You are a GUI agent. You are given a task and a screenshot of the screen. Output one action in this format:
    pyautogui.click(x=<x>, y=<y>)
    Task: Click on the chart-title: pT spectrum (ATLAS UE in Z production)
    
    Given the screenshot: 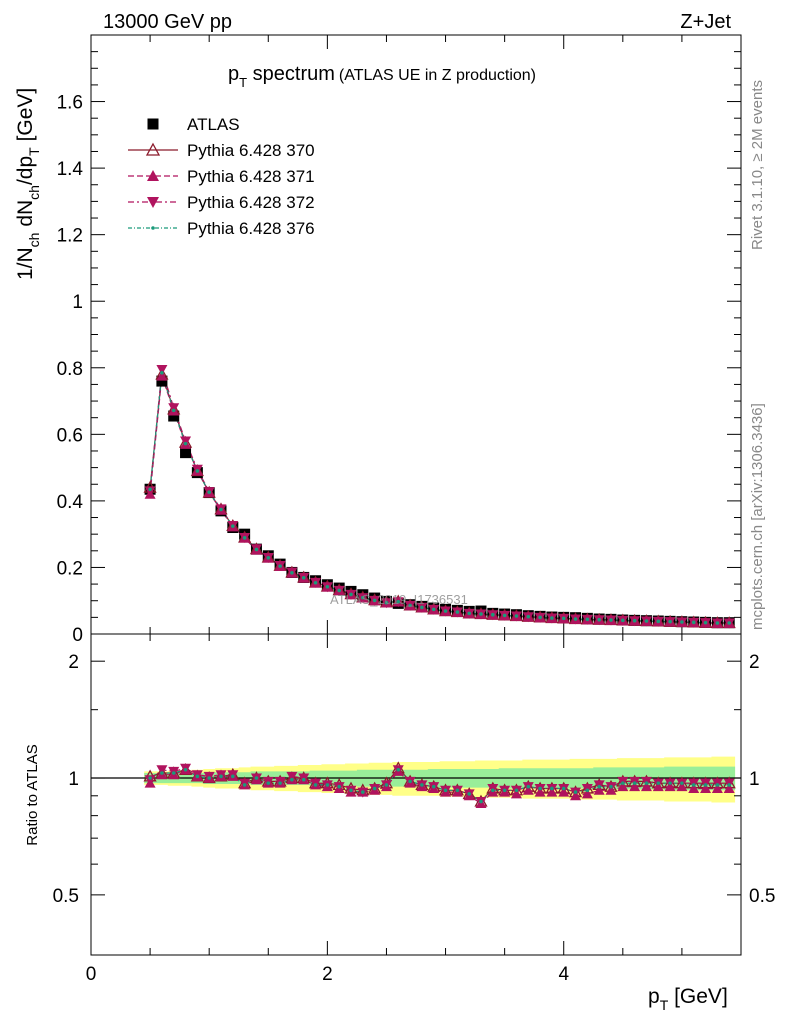 What is the action you would take?
    pyautogui.click(x=382, y=76)
    